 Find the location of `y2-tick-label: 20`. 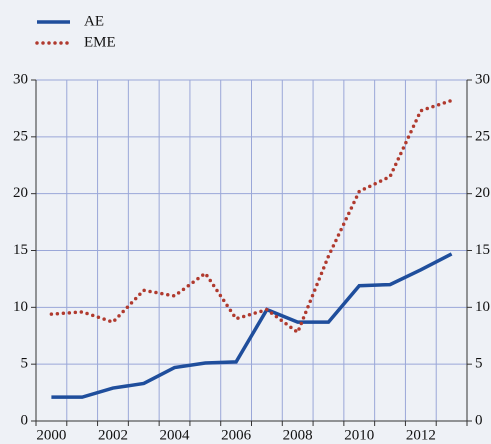

y2-tick-label: 20 is located at coordinates (482, 193).